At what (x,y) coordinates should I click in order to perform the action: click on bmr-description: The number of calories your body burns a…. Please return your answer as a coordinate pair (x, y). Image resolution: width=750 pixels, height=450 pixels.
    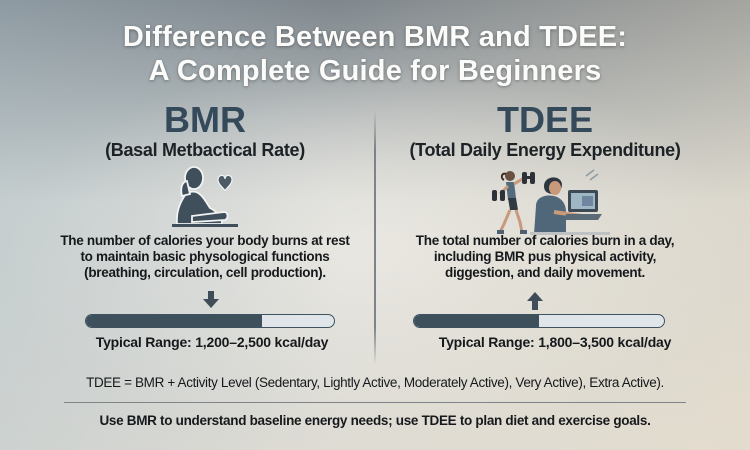
    Looking at the image, I should click on (205, 257).